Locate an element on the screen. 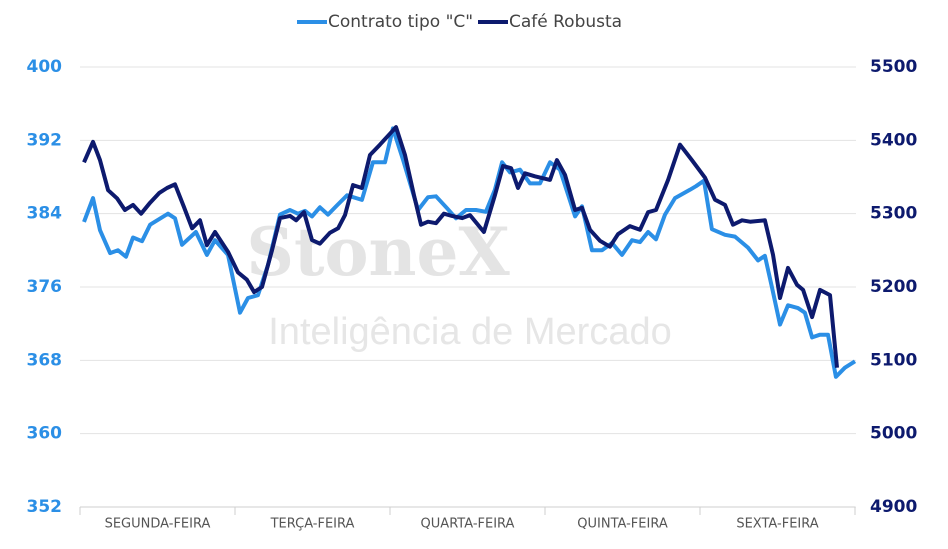  y2-tick-label: 5400 is located at coordinates (893, 140).